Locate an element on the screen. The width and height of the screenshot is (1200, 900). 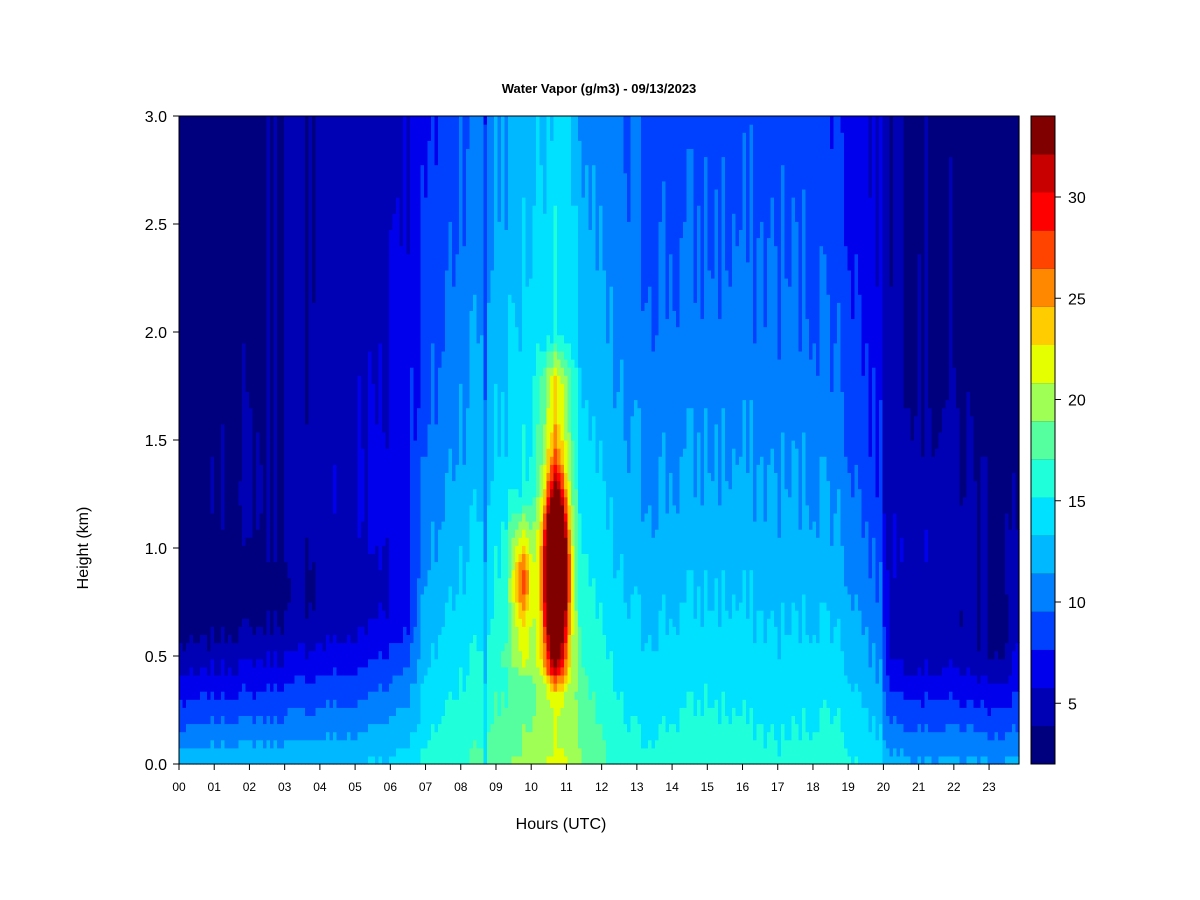
colorbar-frame is located at coordinates (1043, 440).